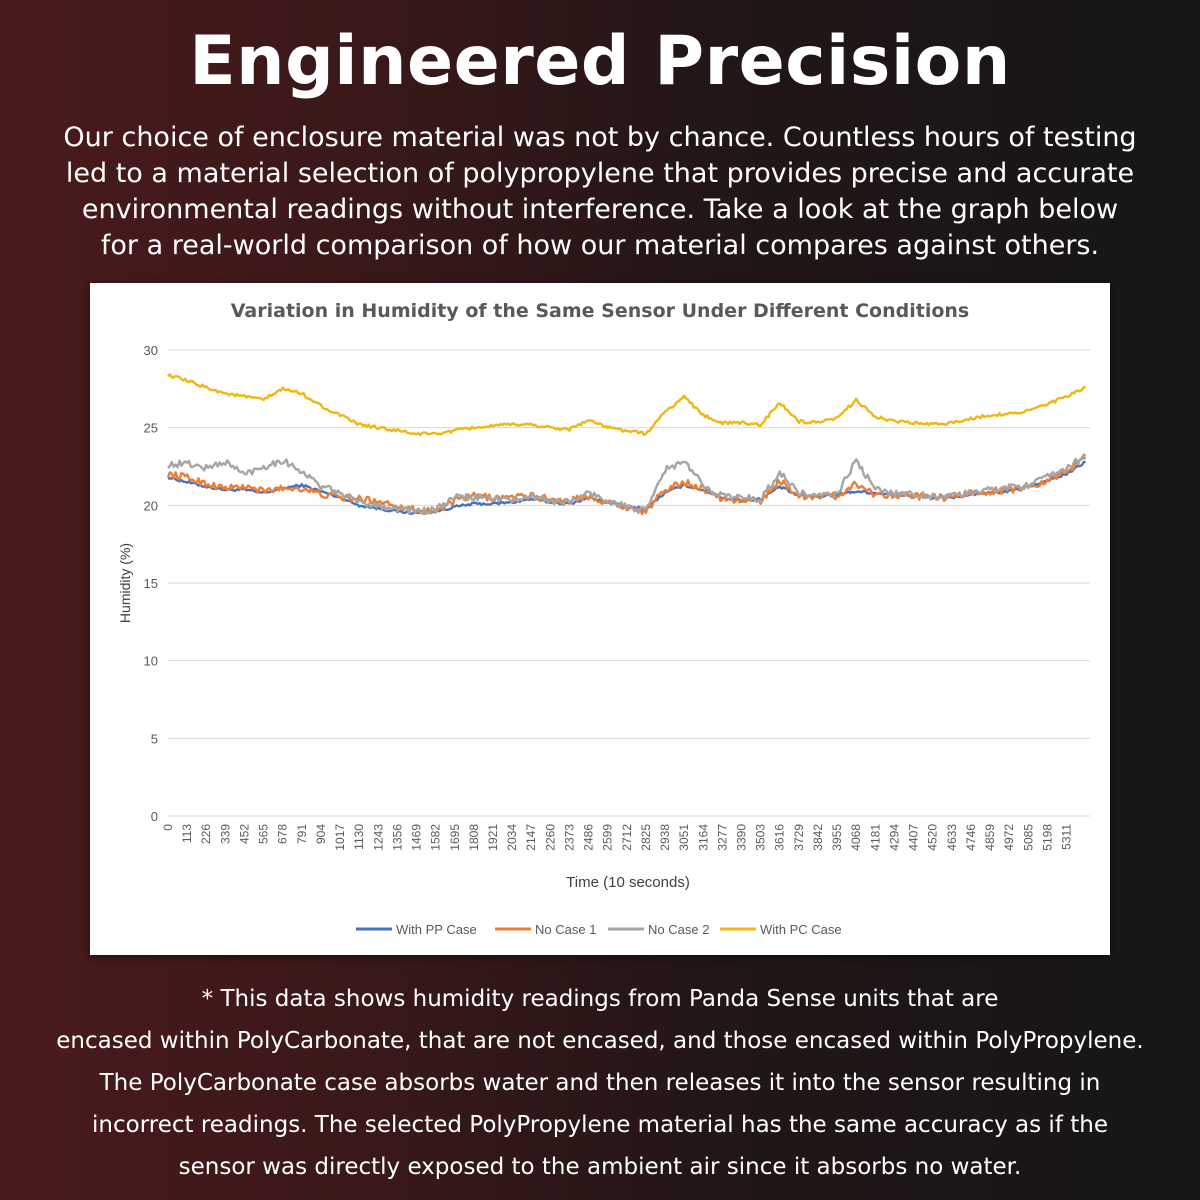 Image resolution: width=1200 pixels, height=1200 pixels. What do you see at coordinates (565, 929) in the screenshot?
I see `legend-label: No Case 1` at bounding box center [565, 929].